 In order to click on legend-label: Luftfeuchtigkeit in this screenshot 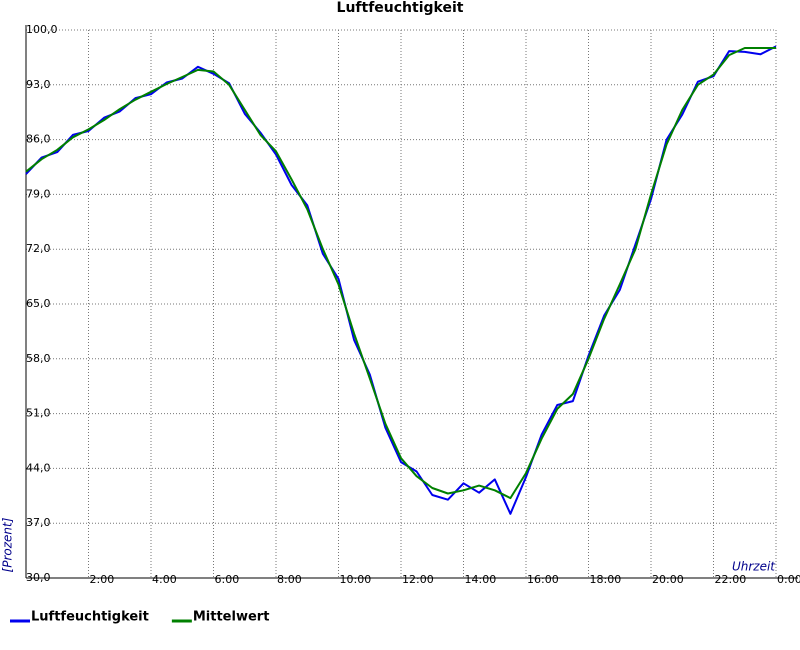, I will do `click(90, 617)`.